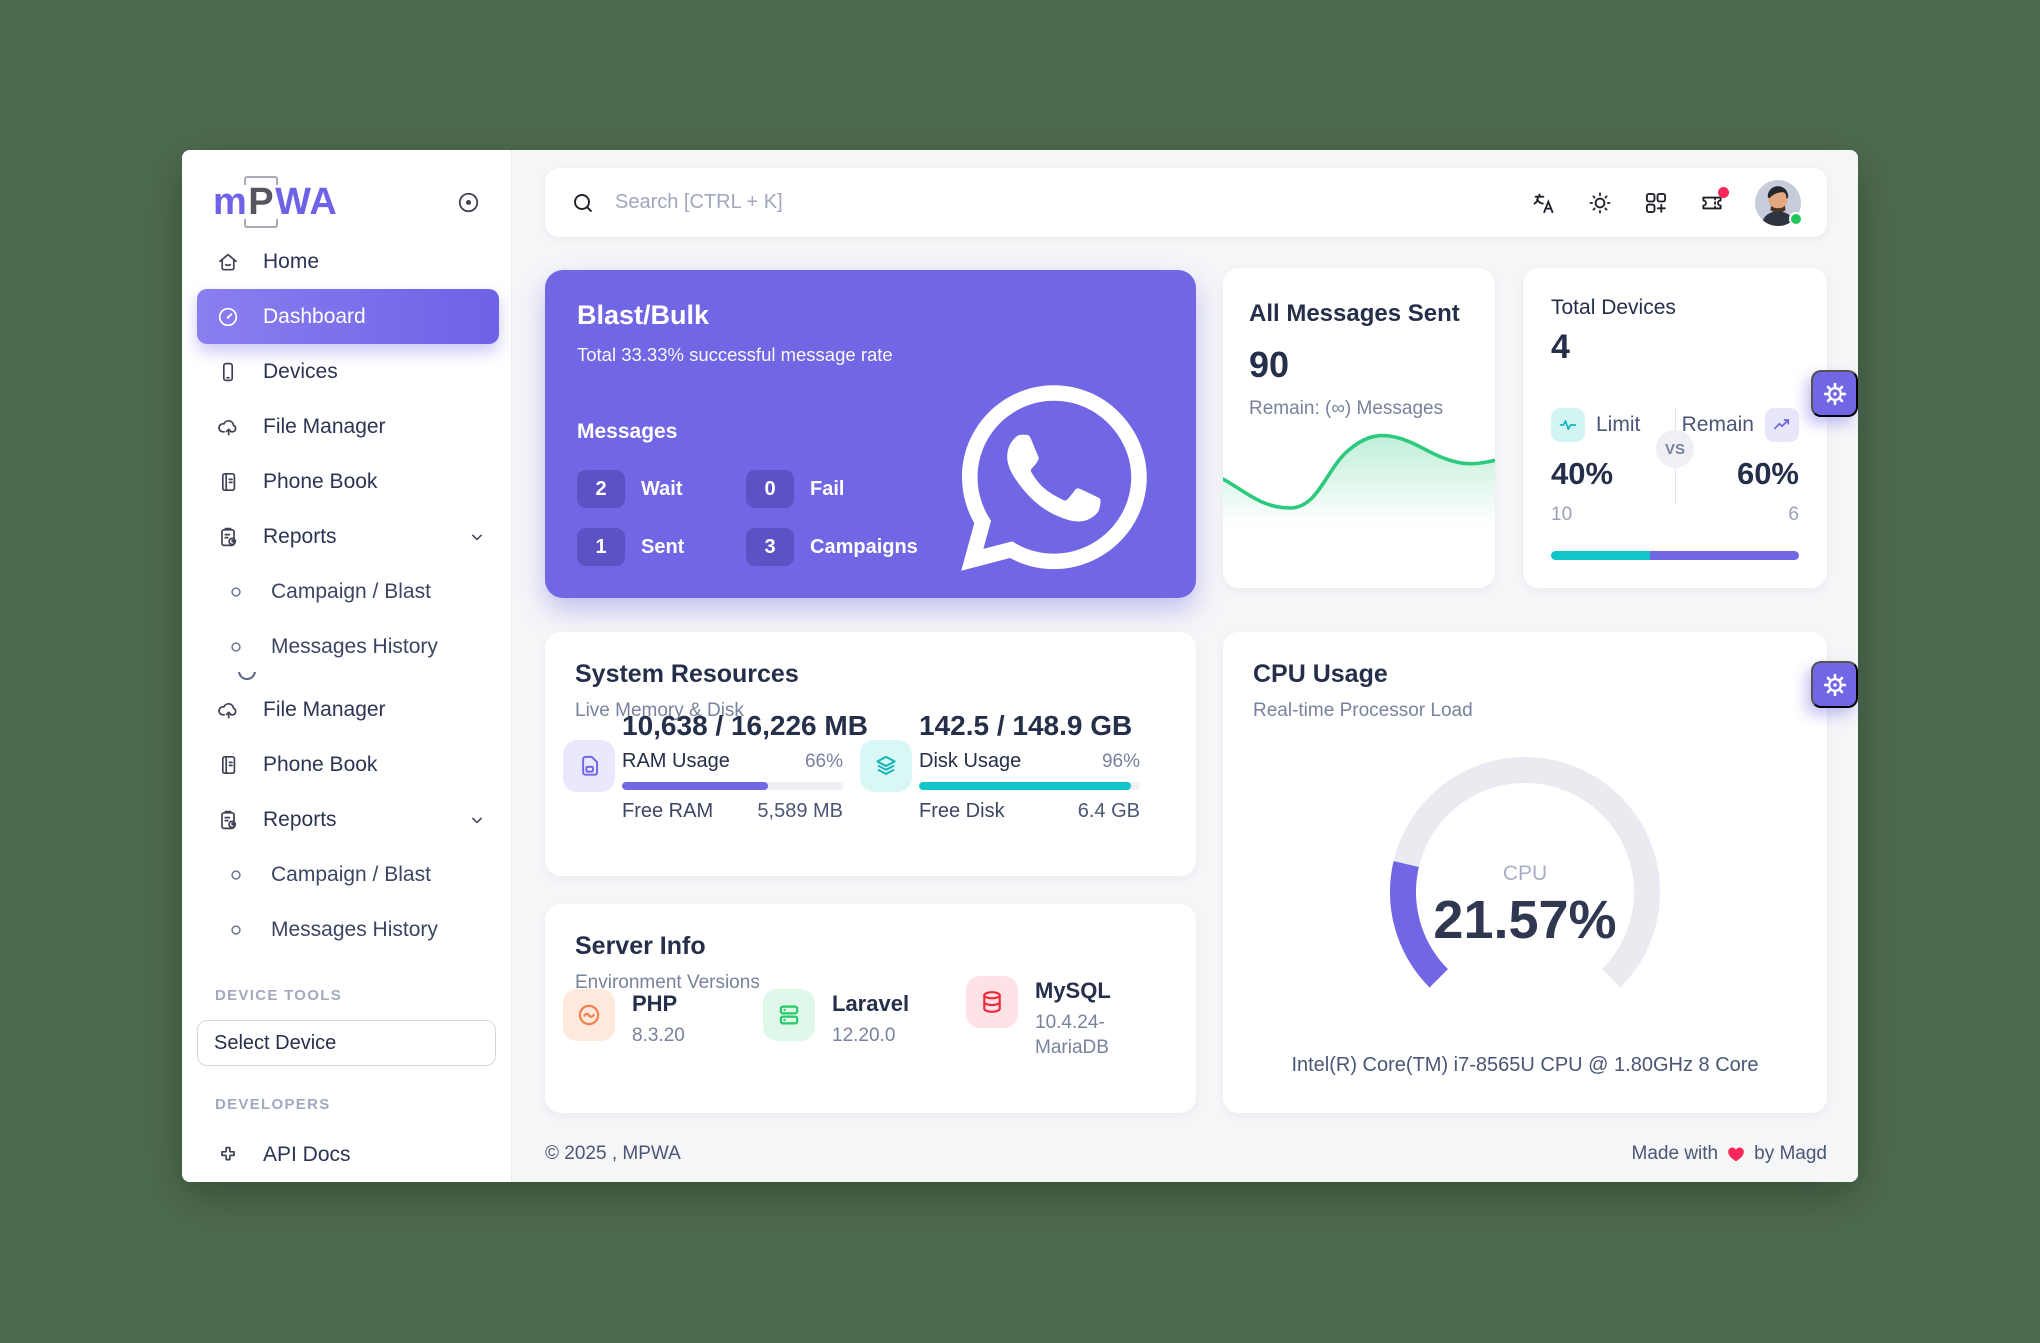  I want to click on select-device-dropdown: Select Device, so click(346, 1043).